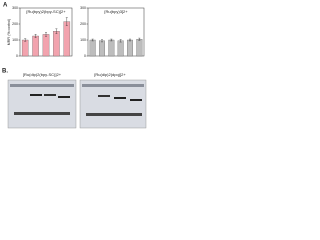  I want to click on gel-title: [Ru(dip)2(bpy-SC)]2+, so click(42, 74).